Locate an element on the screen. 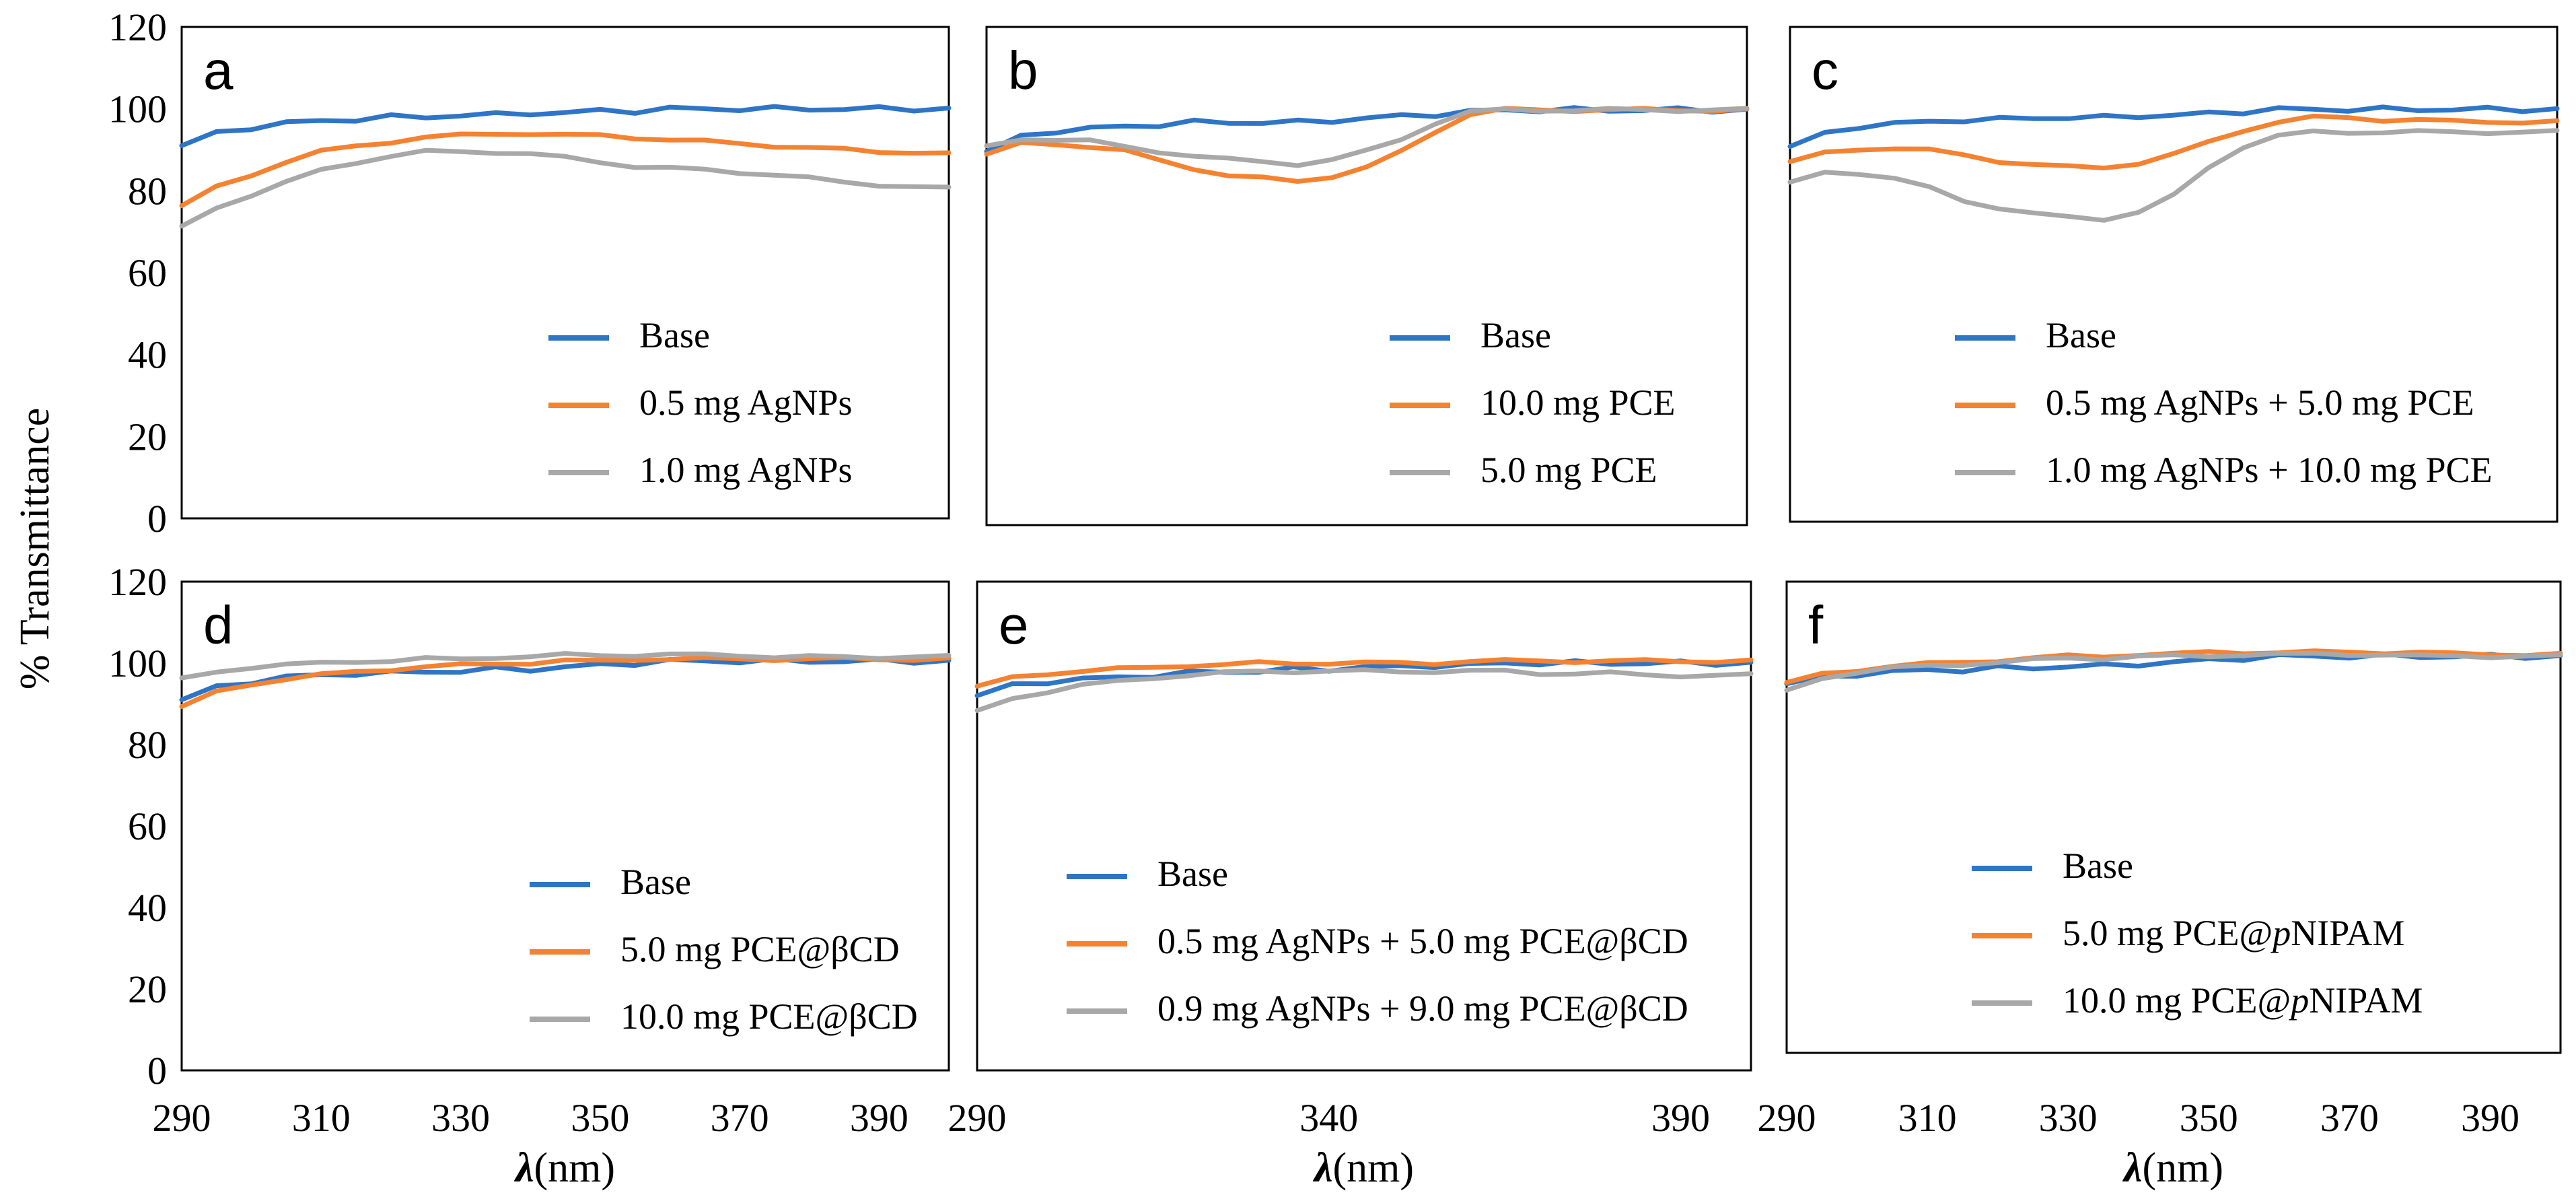  ytick-label-a-20: 20 is located at coordinates (147, 437).